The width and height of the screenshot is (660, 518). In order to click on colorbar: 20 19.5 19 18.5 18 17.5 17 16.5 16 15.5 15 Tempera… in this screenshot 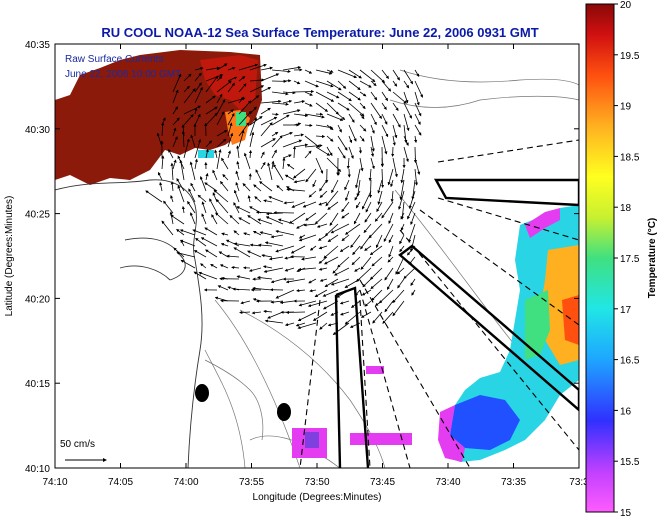, I will do `click(621, 259)`.